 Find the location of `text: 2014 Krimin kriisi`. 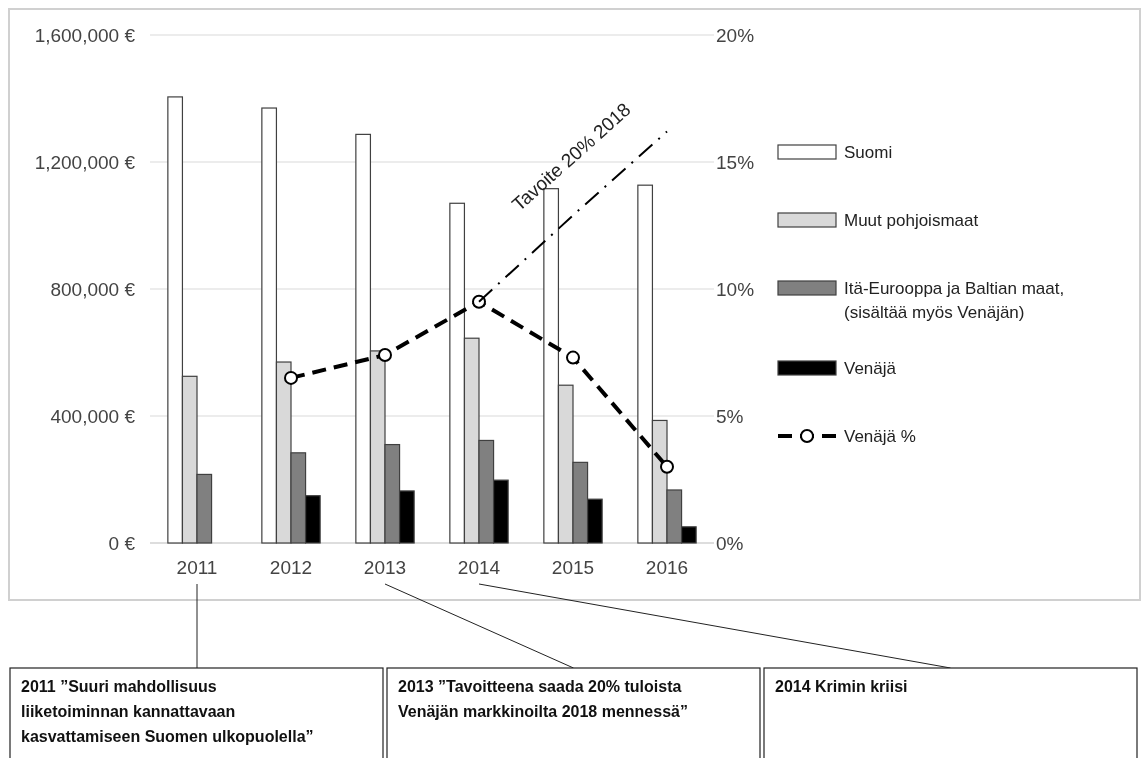

text: 2014 Krimin kriisi is located at coordinates (841, 686).